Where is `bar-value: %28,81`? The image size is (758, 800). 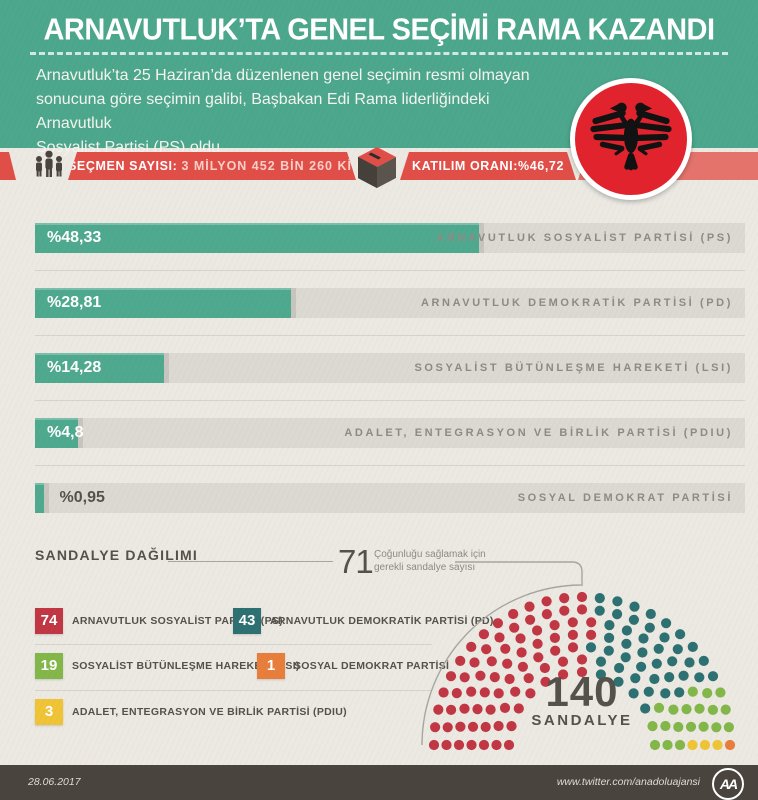 bar-value: %28,81 is located at coordinates (74, 302).